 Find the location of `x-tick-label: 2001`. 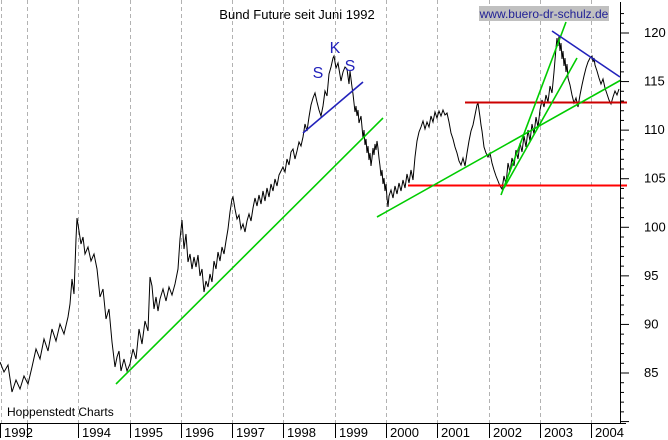

x-tick-label: 2001 is located at coordinates (455, 432).